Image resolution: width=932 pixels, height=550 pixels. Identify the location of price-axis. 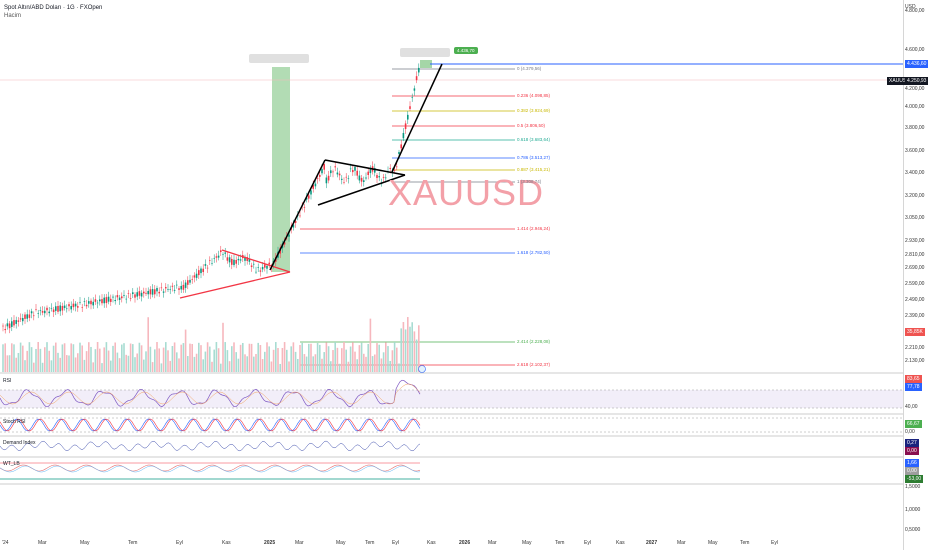
(917, 275).